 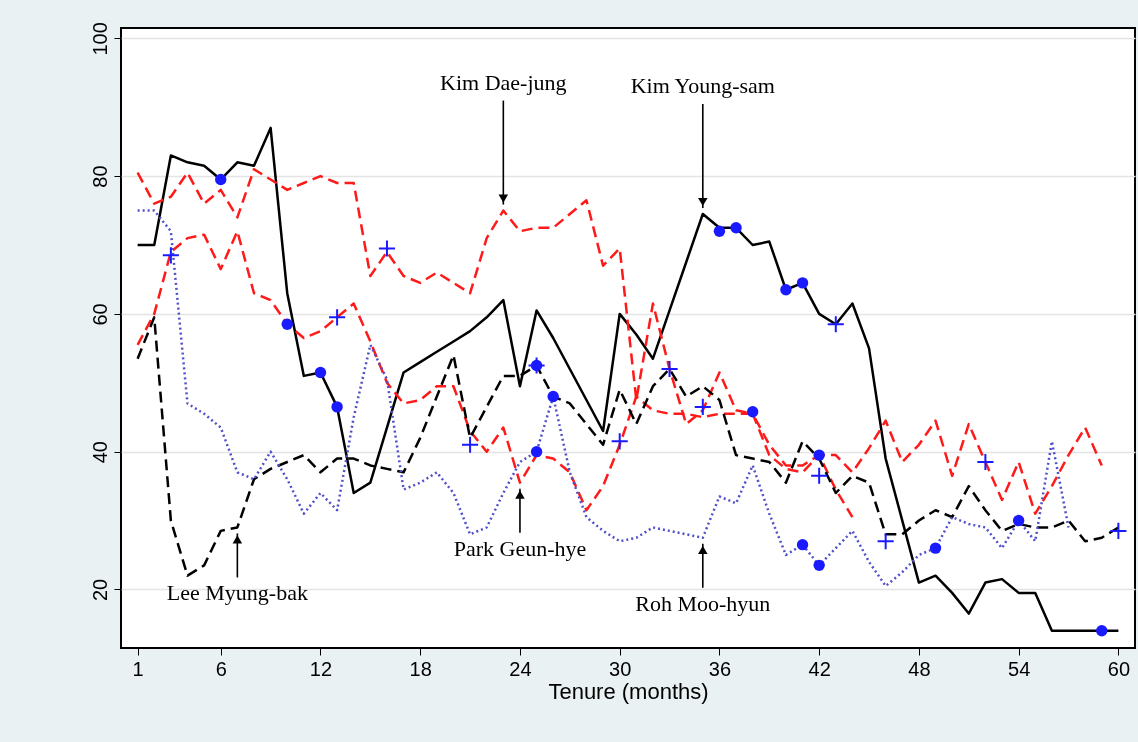 What do you see at coordinates (503, 82) in the screenshot?
I see `annotation: Kim Dae-jung` at bounding box center [503, 82].